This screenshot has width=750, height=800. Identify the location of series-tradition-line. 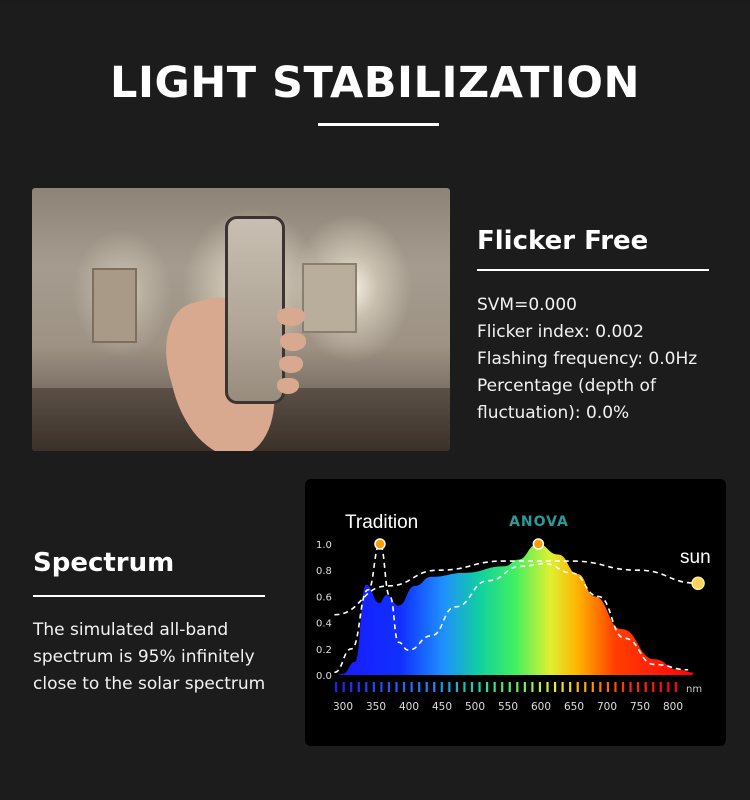
(511, 608).